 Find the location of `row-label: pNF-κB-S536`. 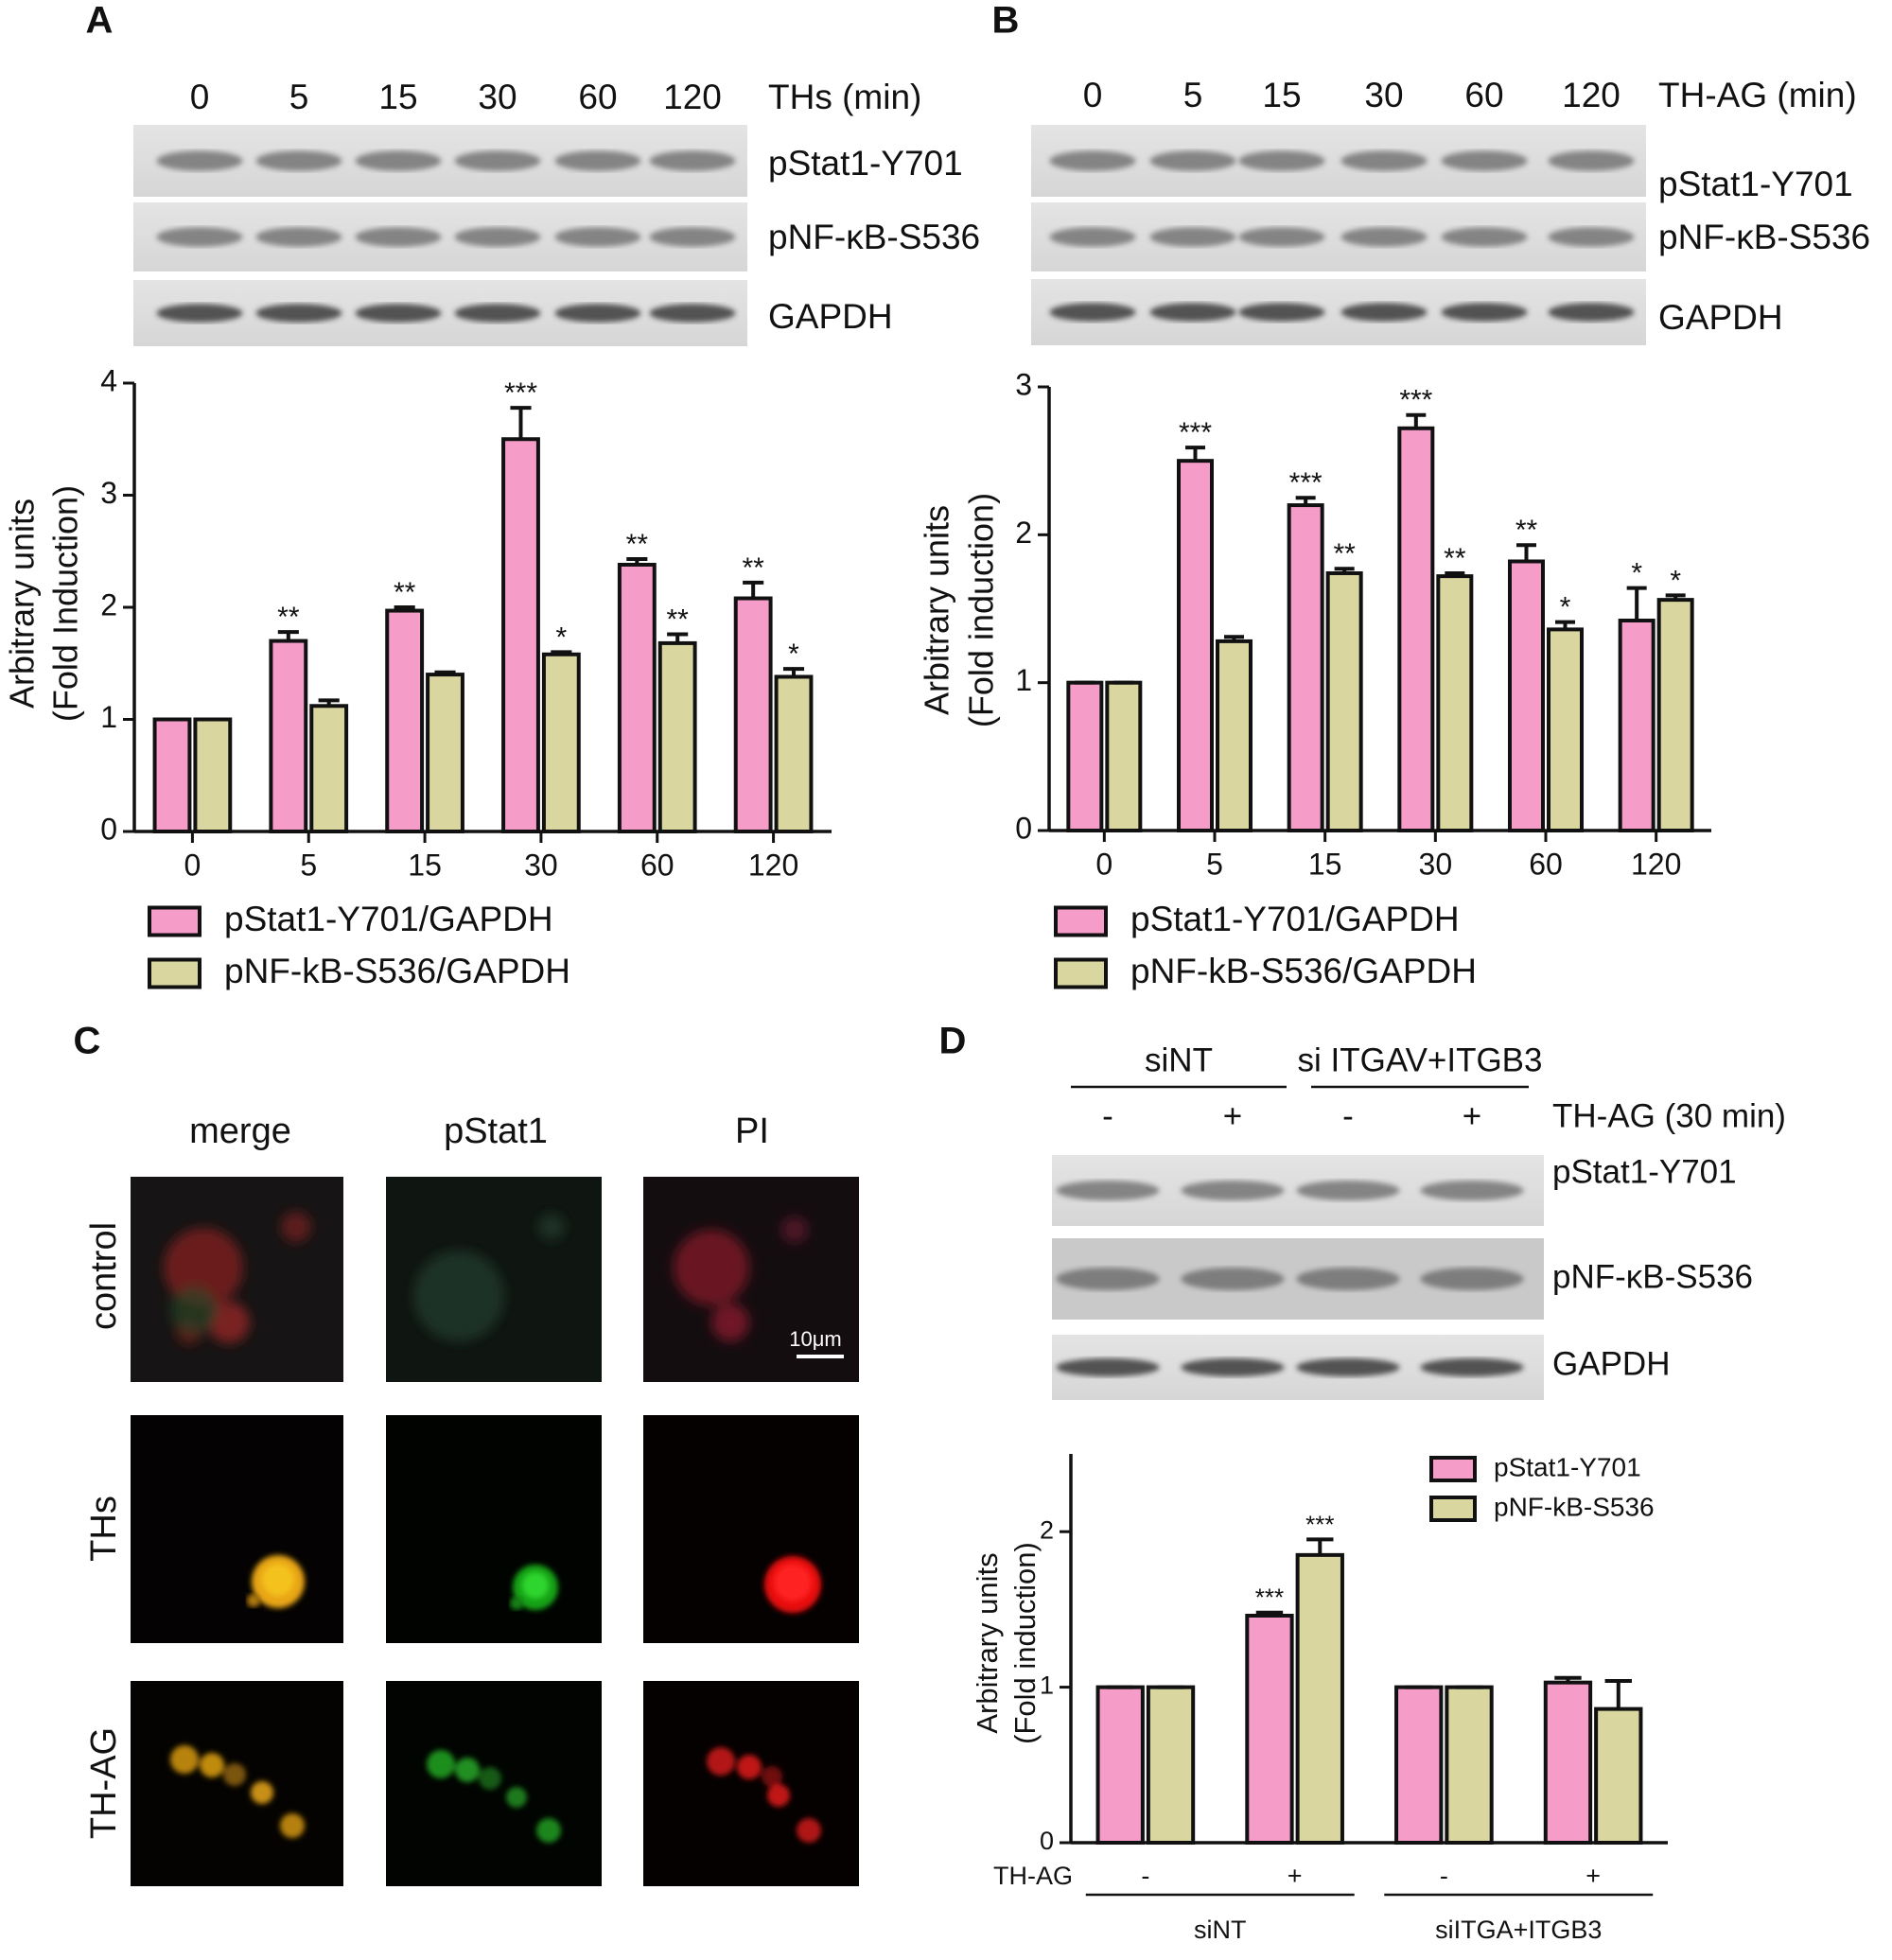

row-label: pNF-κB-S536 is located at coordinates (874, 237).